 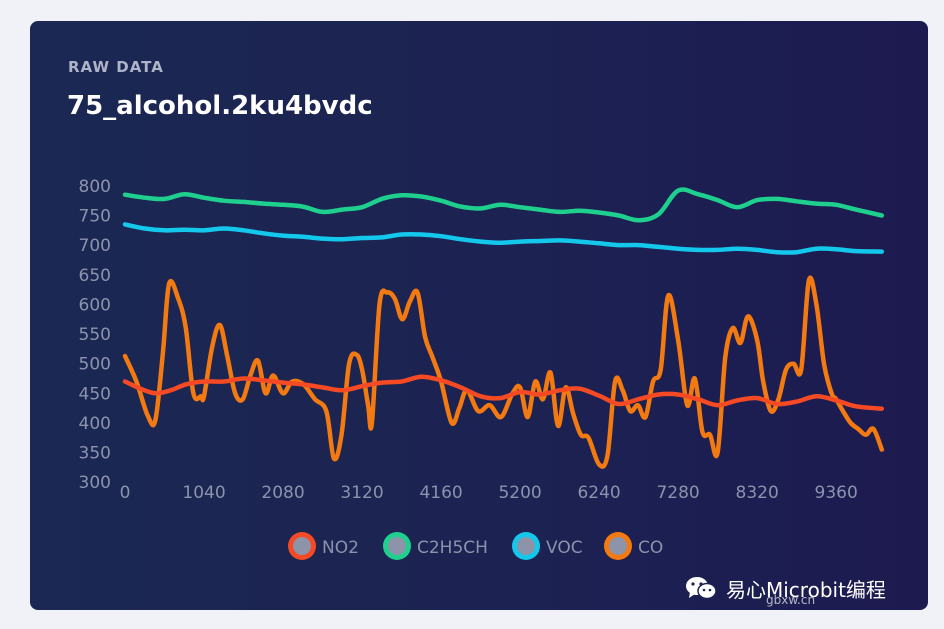 What do you see at coordinates (503, 238) in the screenshot?
I see `series-line-voc` at bounding box center [503, 238].